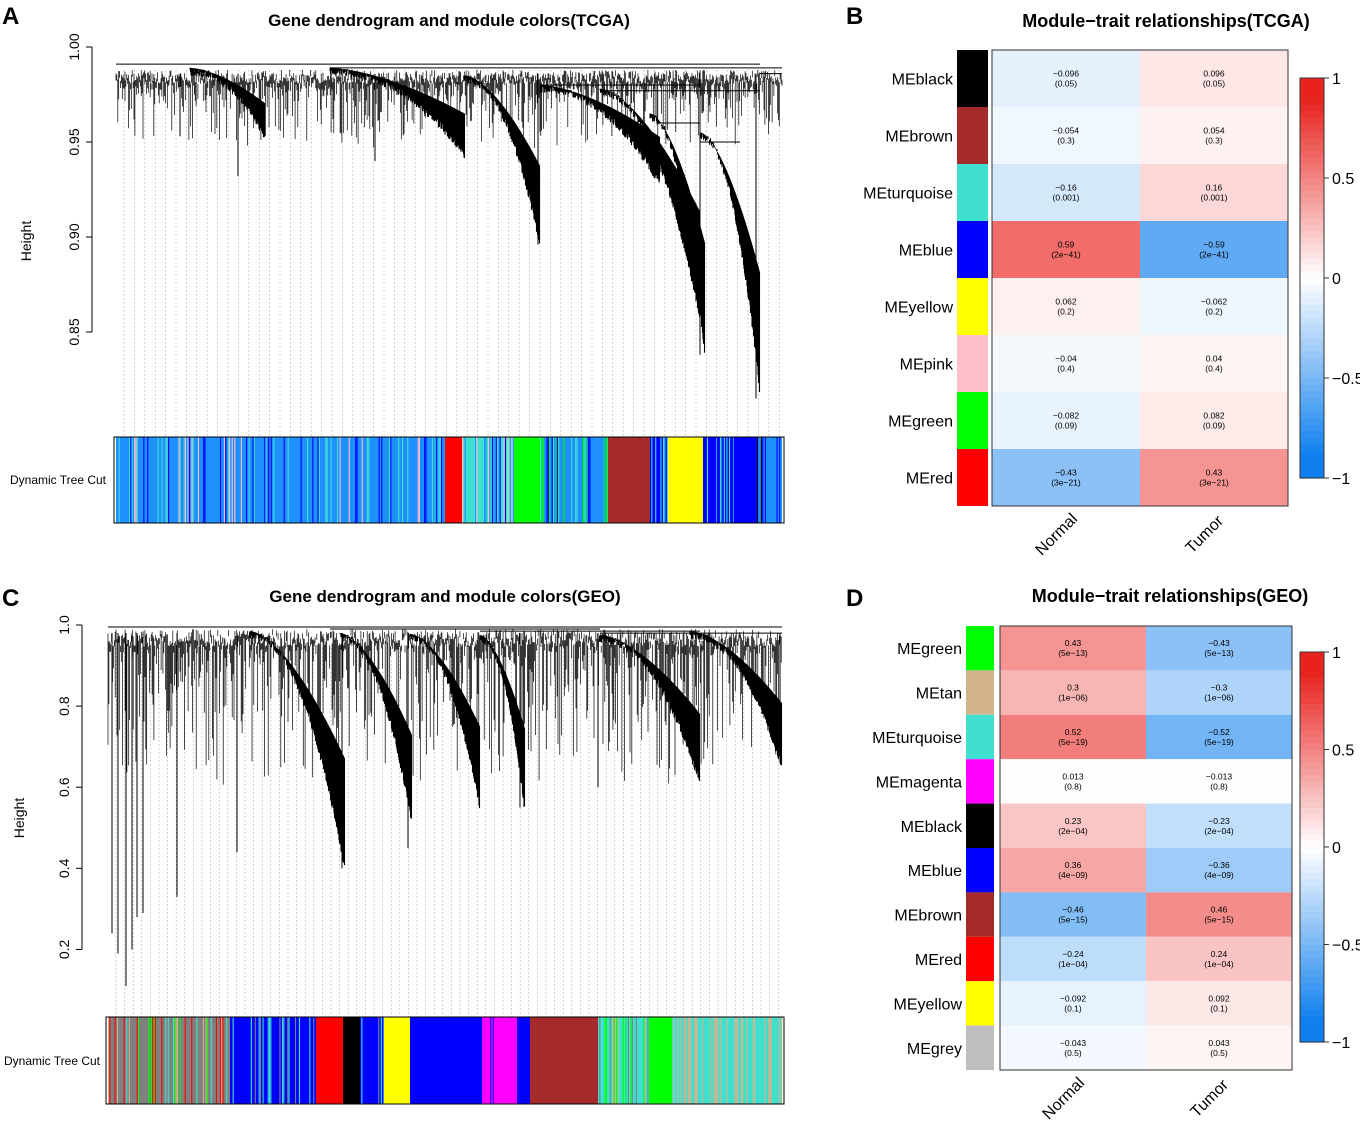 The image size is (1360, 1123). I want to click on cell-value: −0.24, so click(1073, 954).